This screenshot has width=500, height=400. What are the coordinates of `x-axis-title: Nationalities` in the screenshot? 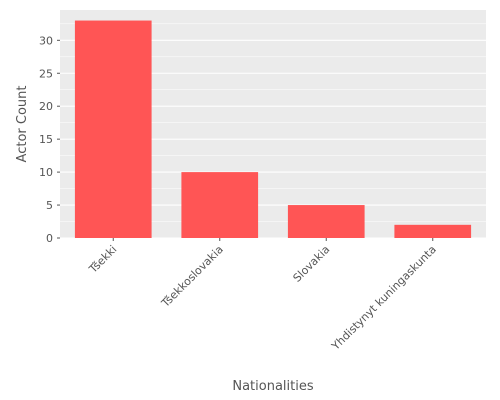 It's located at (272, 386).